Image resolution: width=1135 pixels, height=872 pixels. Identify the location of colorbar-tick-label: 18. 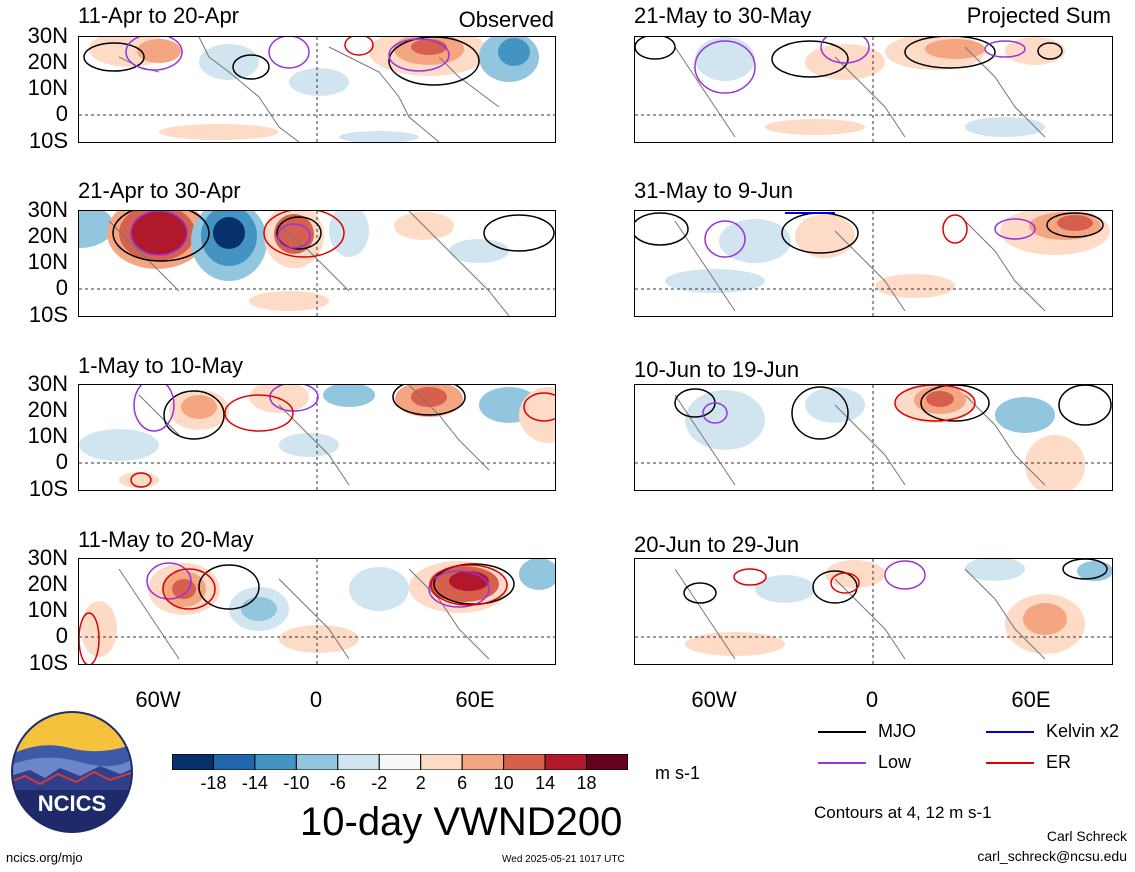
(586, 783).